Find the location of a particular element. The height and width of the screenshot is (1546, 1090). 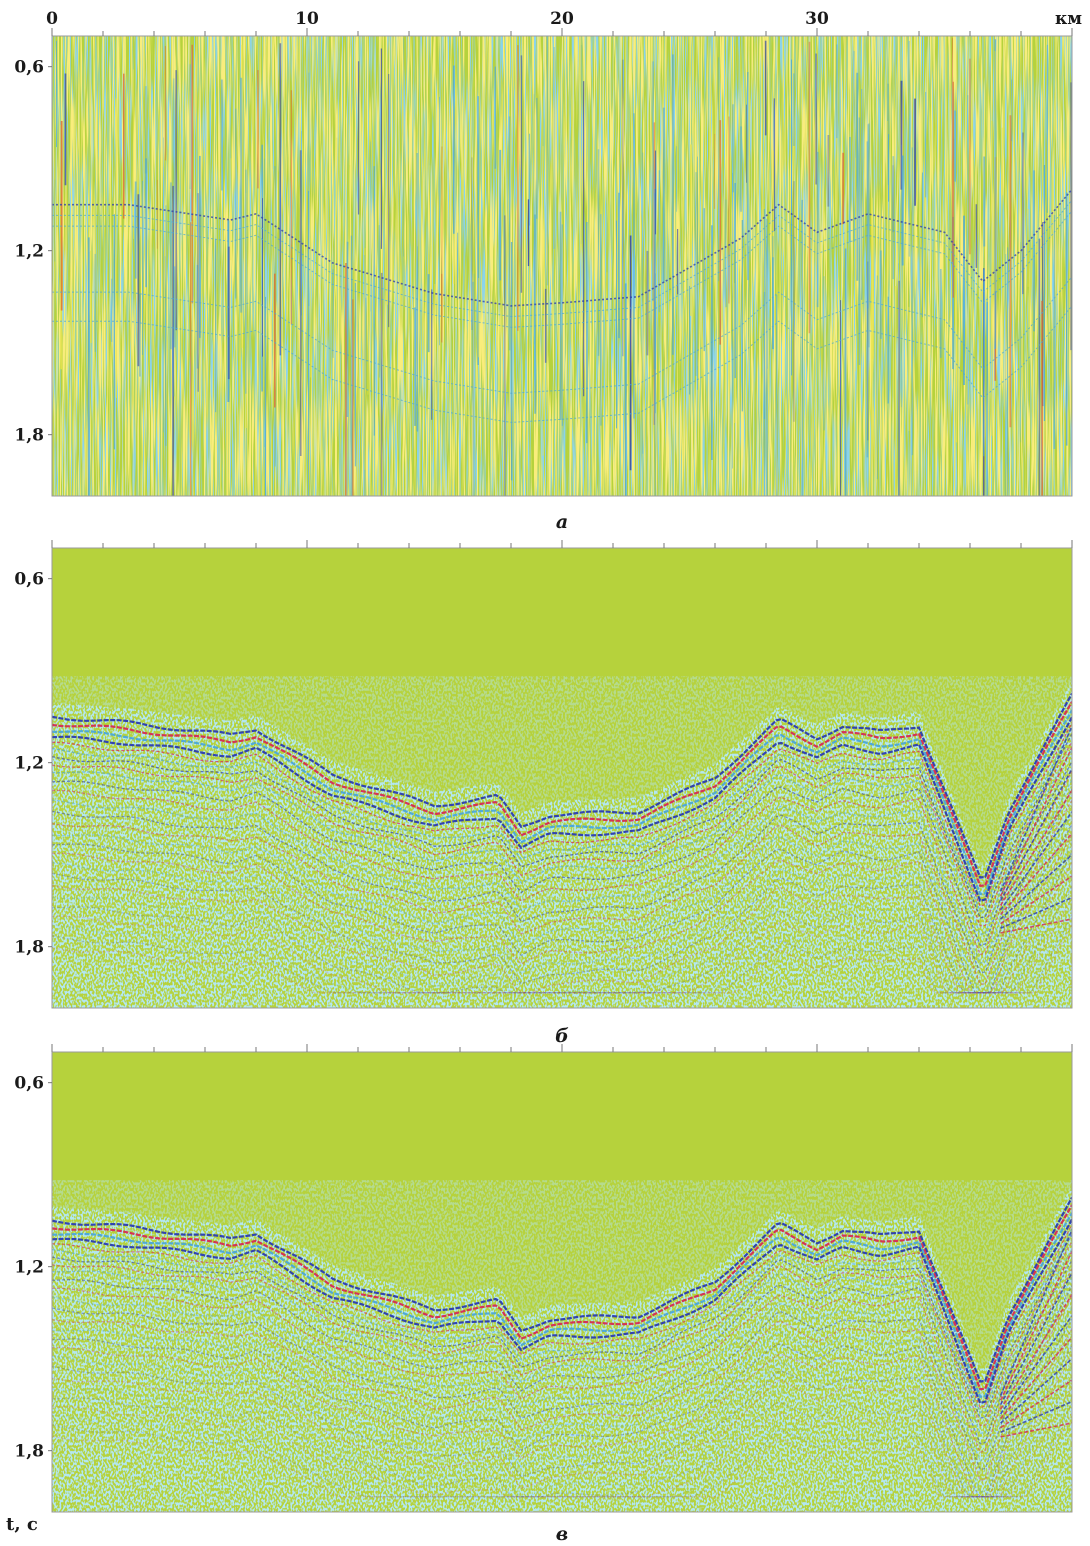

panel-label-3: в is located at coordinates (562, 1534).